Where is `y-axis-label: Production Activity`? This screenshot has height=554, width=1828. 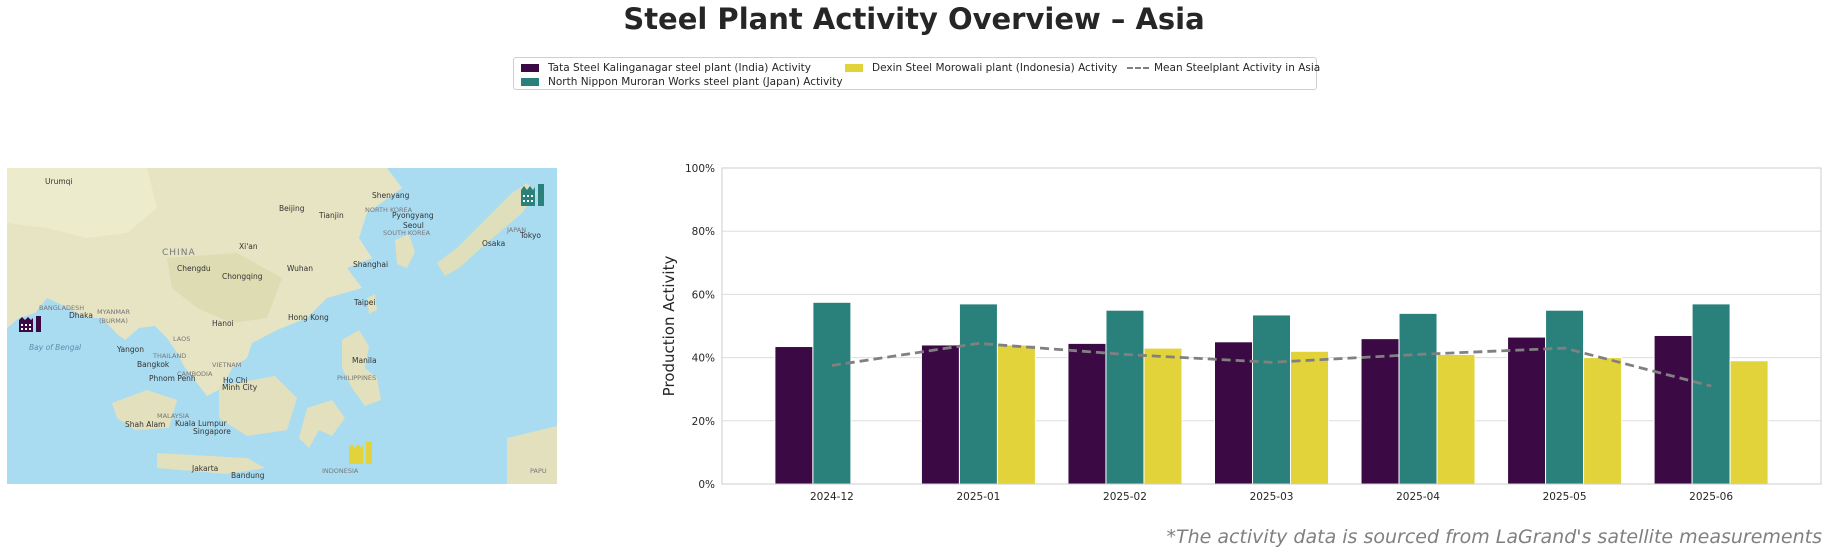
y-axis-label: Production Activity is located at coordinates (669, 326).